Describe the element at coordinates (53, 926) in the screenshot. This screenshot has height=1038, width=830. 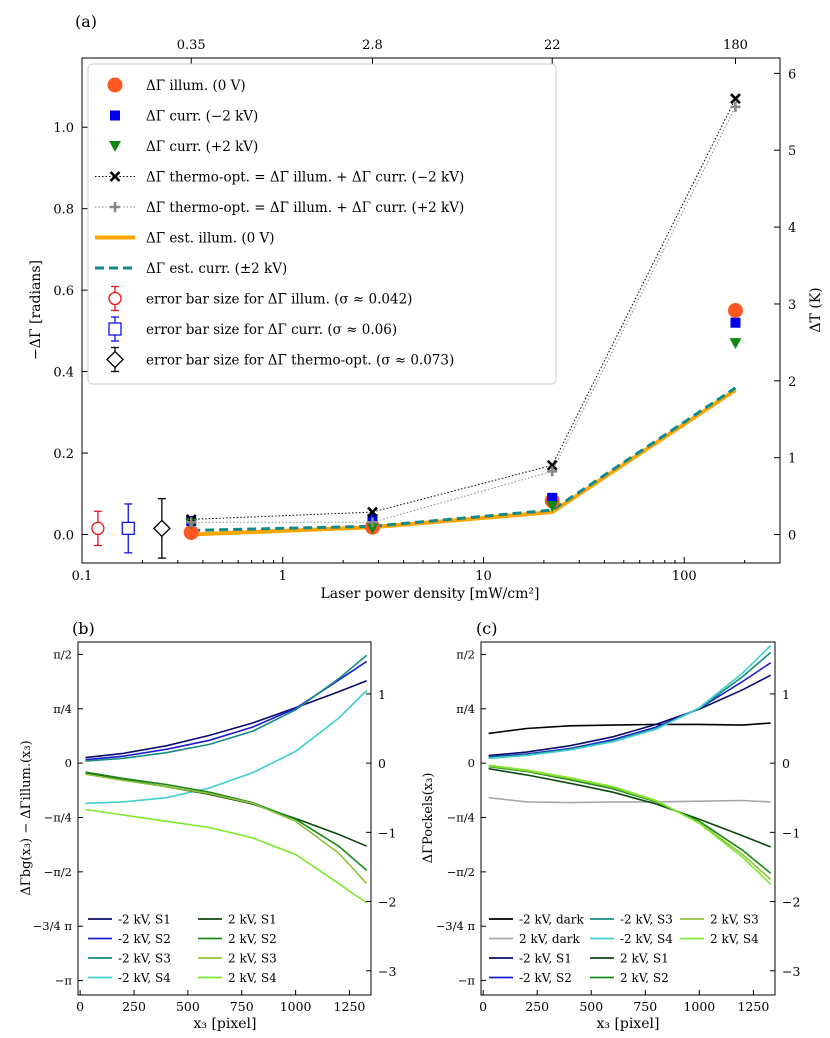
I see `y-tick-label: −3/4 π` at that location.